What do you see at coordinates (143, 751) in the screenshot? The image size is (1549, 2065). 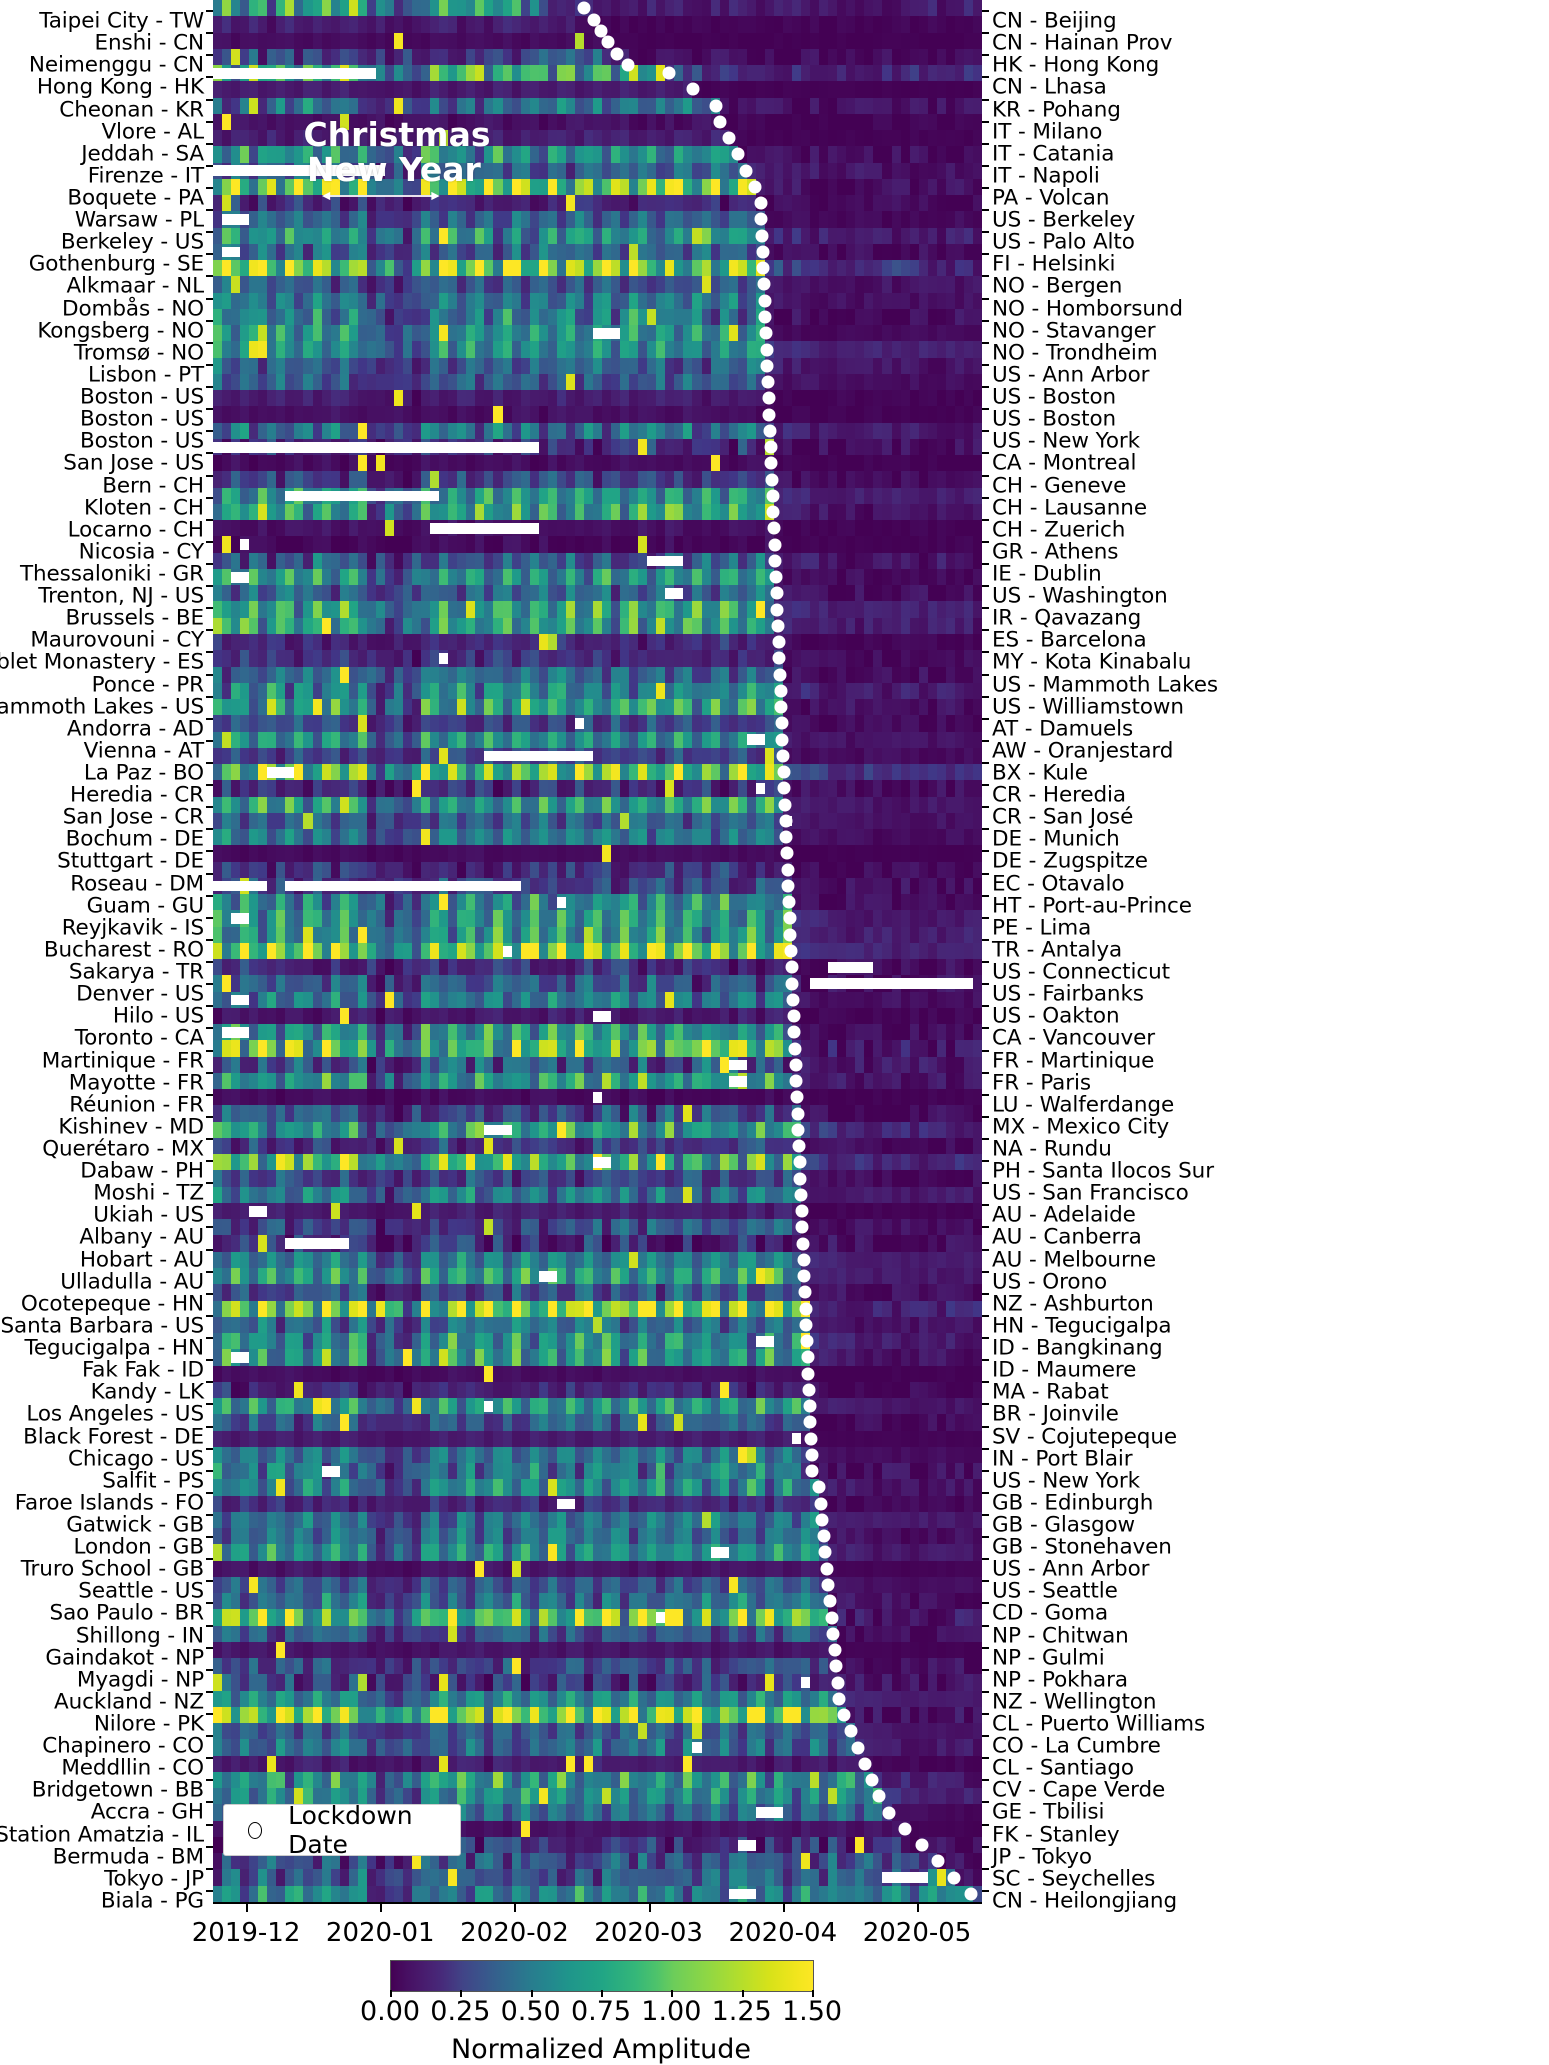 I see `left-axis-tick-label: Vienna - AT` at bounding box center [143, 751].